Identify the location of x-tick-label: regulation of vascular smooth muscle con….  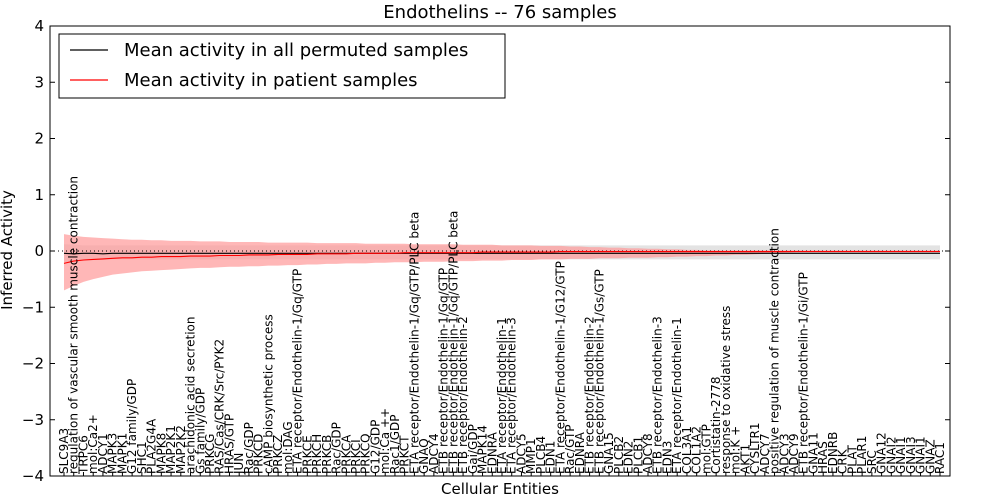
(74, 325).